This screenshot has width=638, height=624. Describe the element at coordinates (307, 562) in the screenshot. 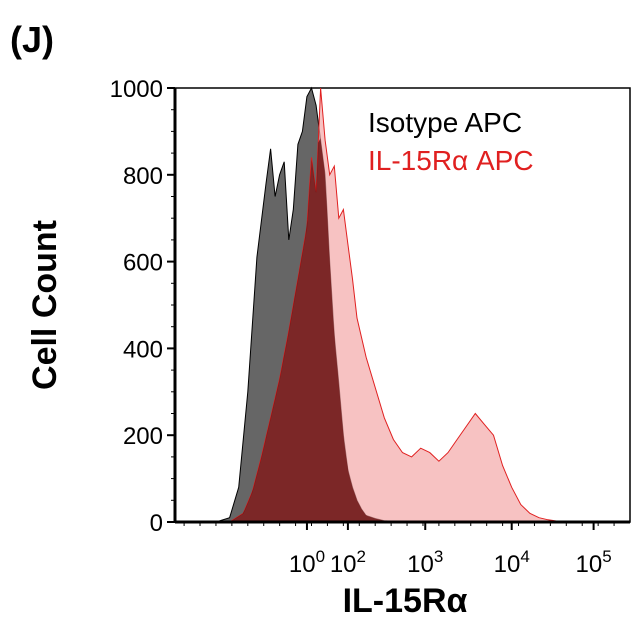

I see `x-tick-label: 10⁰` at that location.